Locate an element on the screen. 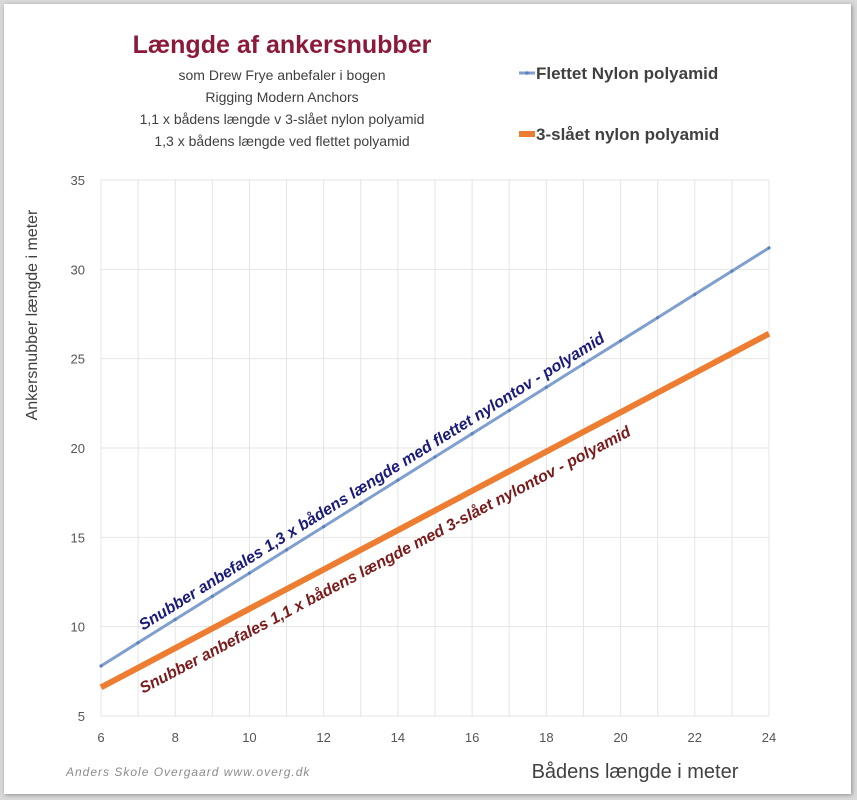 Image resolution: width=857 pixels, height=800 pixels. y-tick-label: 20 is located at coordinates (78, 448).